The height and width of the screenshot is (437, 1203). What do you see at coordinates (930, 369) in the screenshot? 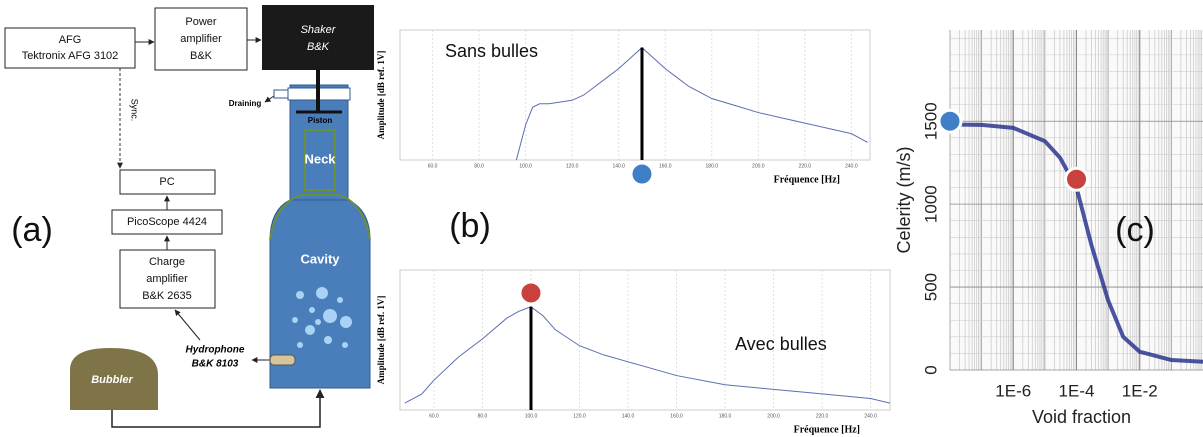
I see `y-tick-label: 0` at bounding box center [930, 369].